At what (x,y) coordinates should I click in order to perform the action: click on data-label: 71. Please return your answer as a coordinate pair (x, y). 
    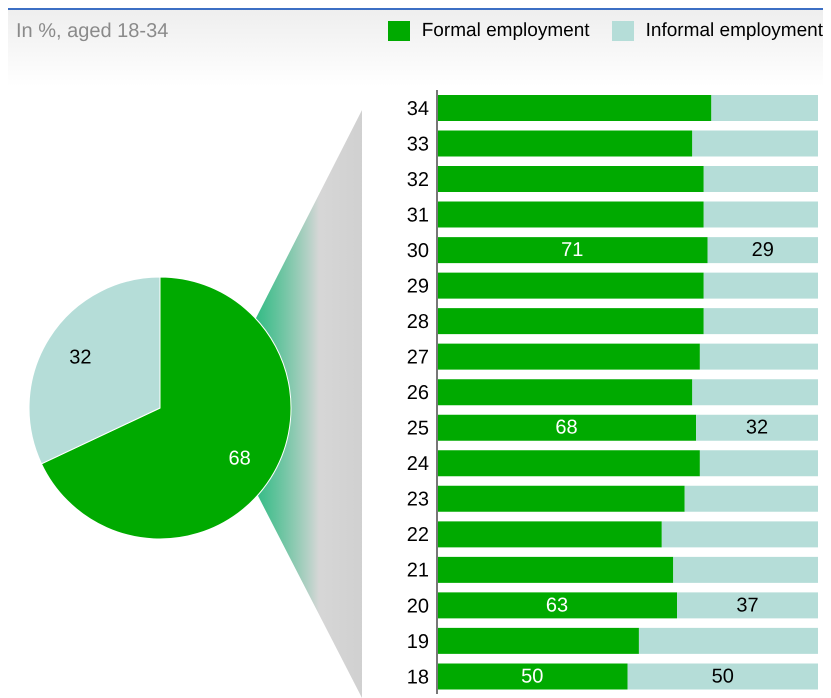
    Looking at the image, I should click on (572, 250).